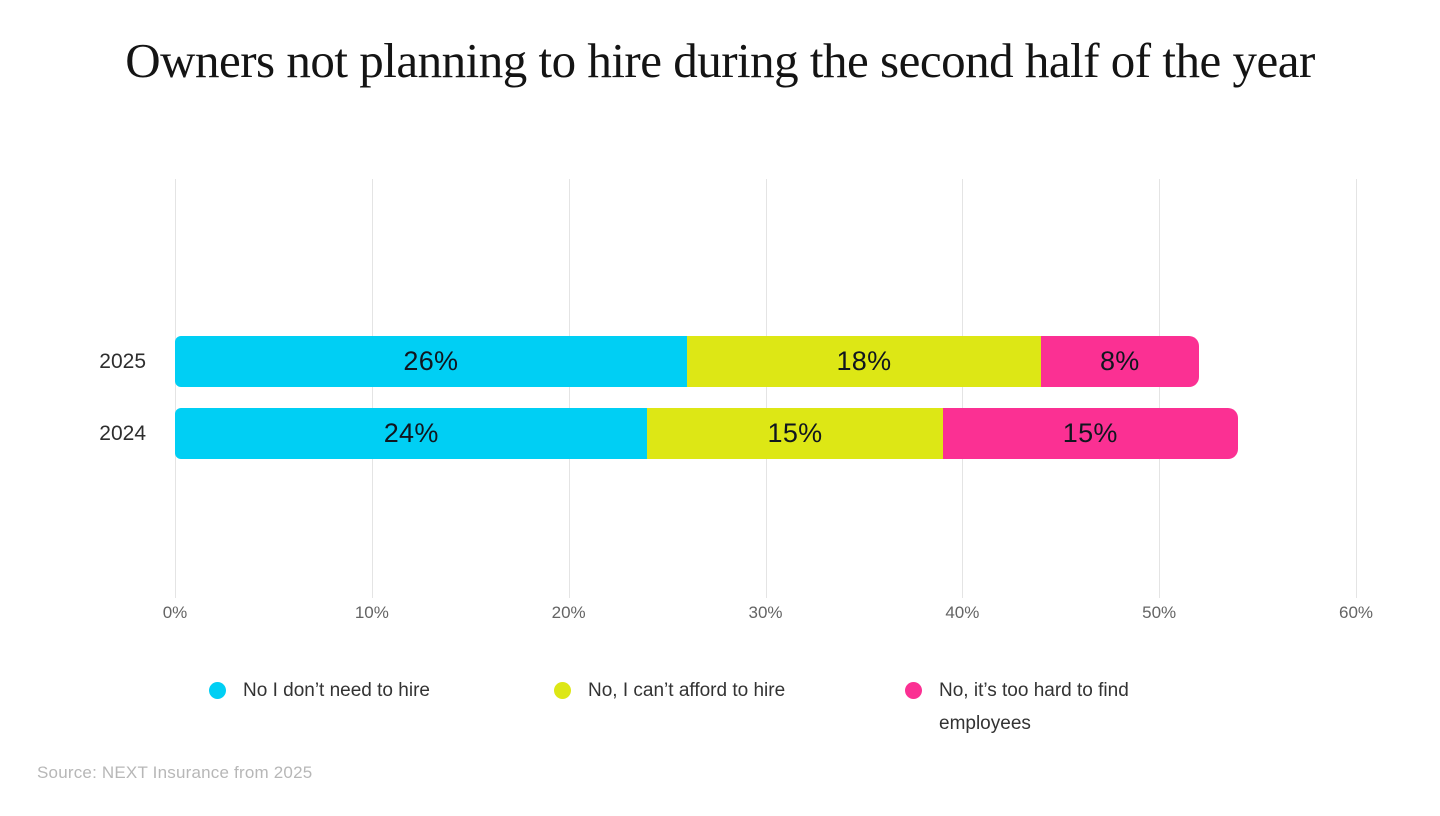 The width and height of the screenshot is (1440, 816). I want to click on legend-label: No, I can’t afford to hire, so click(687, 690).